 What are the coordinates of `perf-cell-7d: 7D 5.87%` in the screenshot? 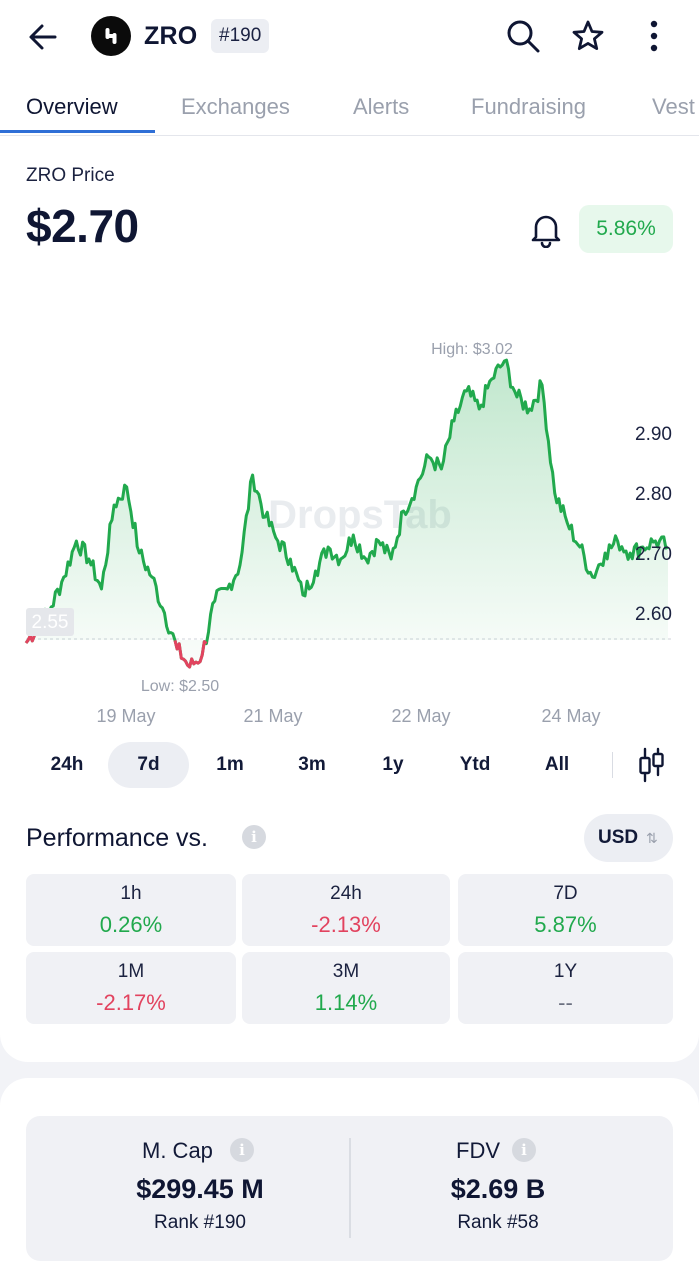 It's located at (565, 910).